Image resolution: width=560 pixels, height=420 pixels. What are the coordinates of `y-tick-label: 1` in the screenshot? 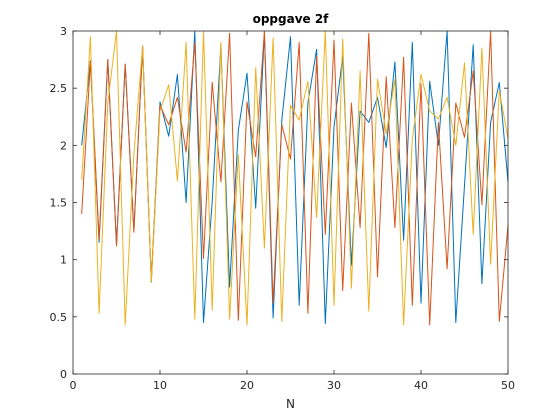 It's located at (63, 260).